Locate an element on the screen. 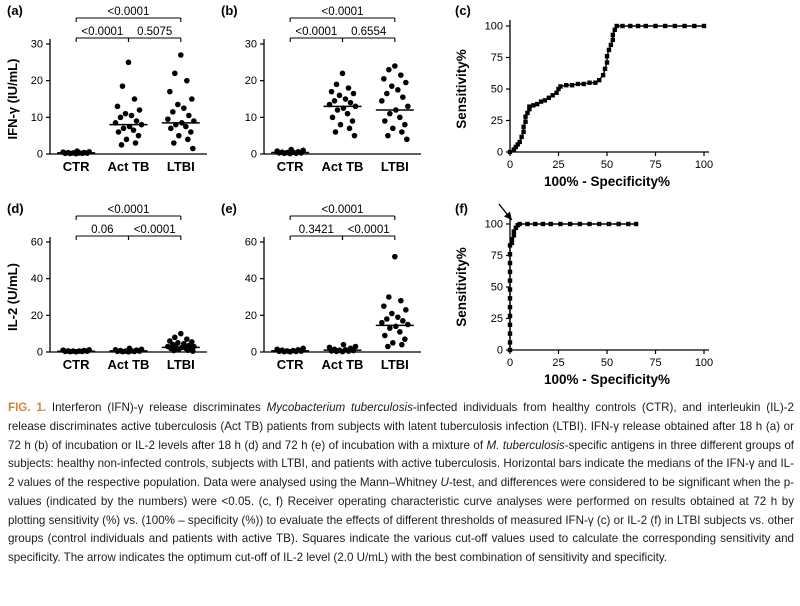 This screenshot has width=800, height=606. significance-bracket: 0.5075 is located at coordinates (154, 34).